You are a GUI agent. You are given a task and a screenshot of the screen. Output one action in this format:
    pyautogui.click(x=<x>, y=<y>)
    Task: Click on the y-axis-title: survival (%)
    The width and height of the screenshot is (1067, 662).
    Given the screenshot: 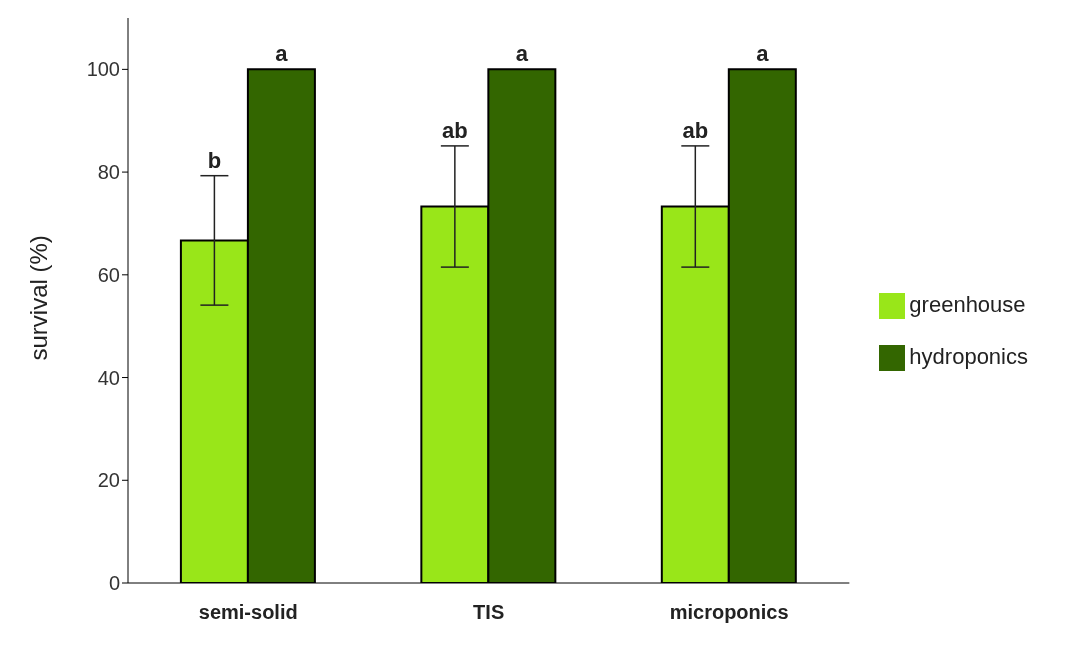 What is the action you would take?
    pyautogui.click(x=38, y=298)
    